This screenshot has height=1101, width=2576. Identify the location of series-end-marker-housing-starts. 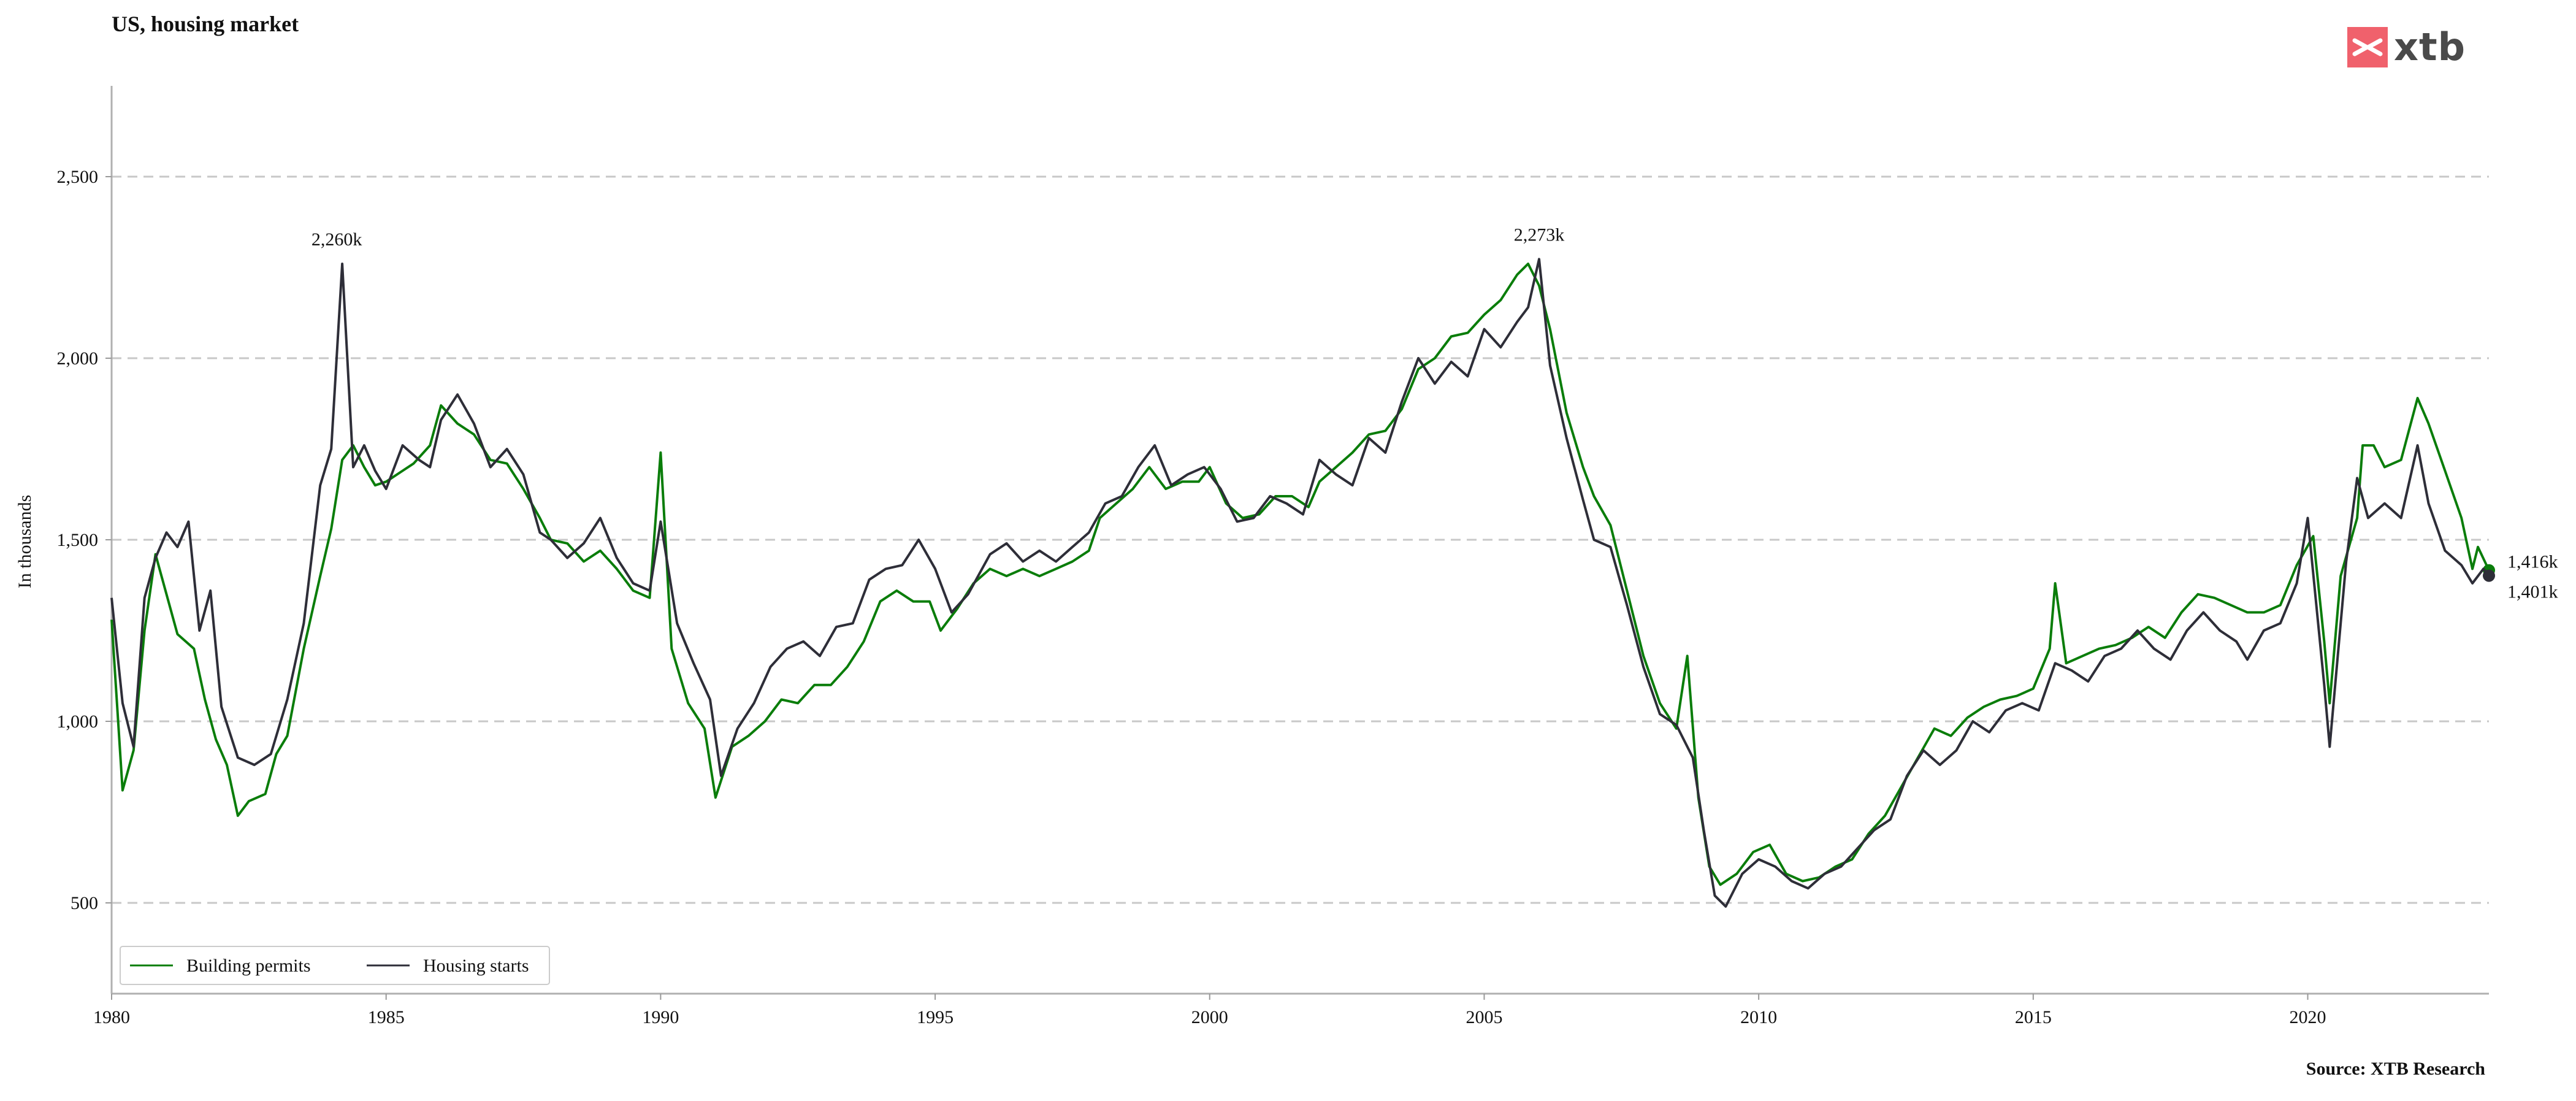
(2489, 575).